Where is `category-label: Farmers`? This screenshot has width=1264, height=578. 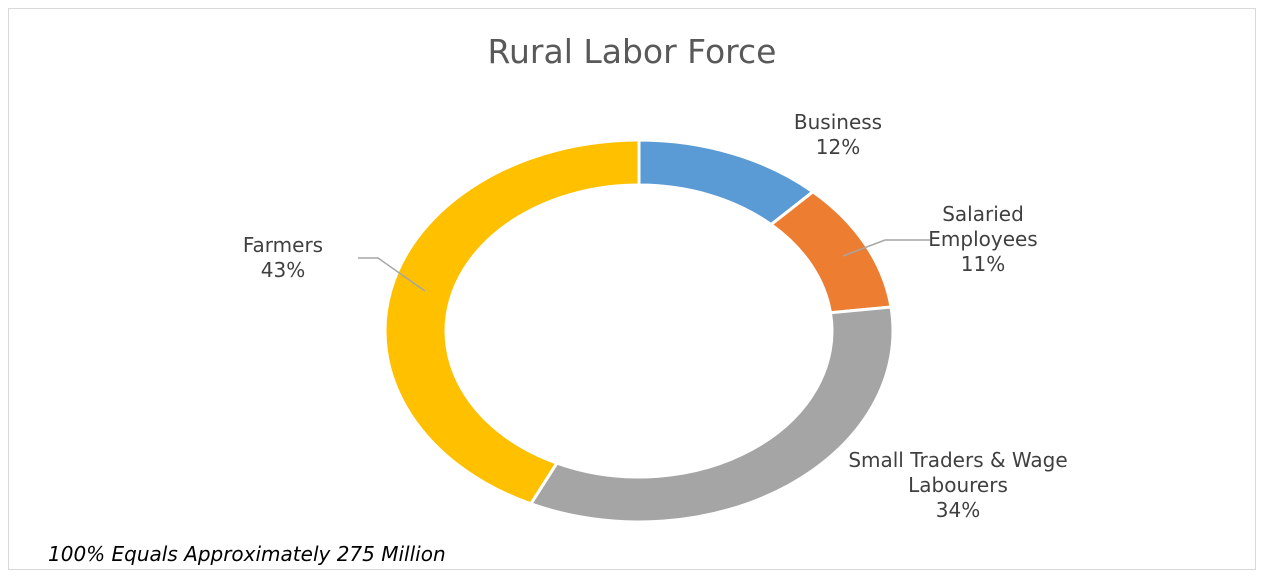 category-label: Farmers is located at coordinates (283, 245).